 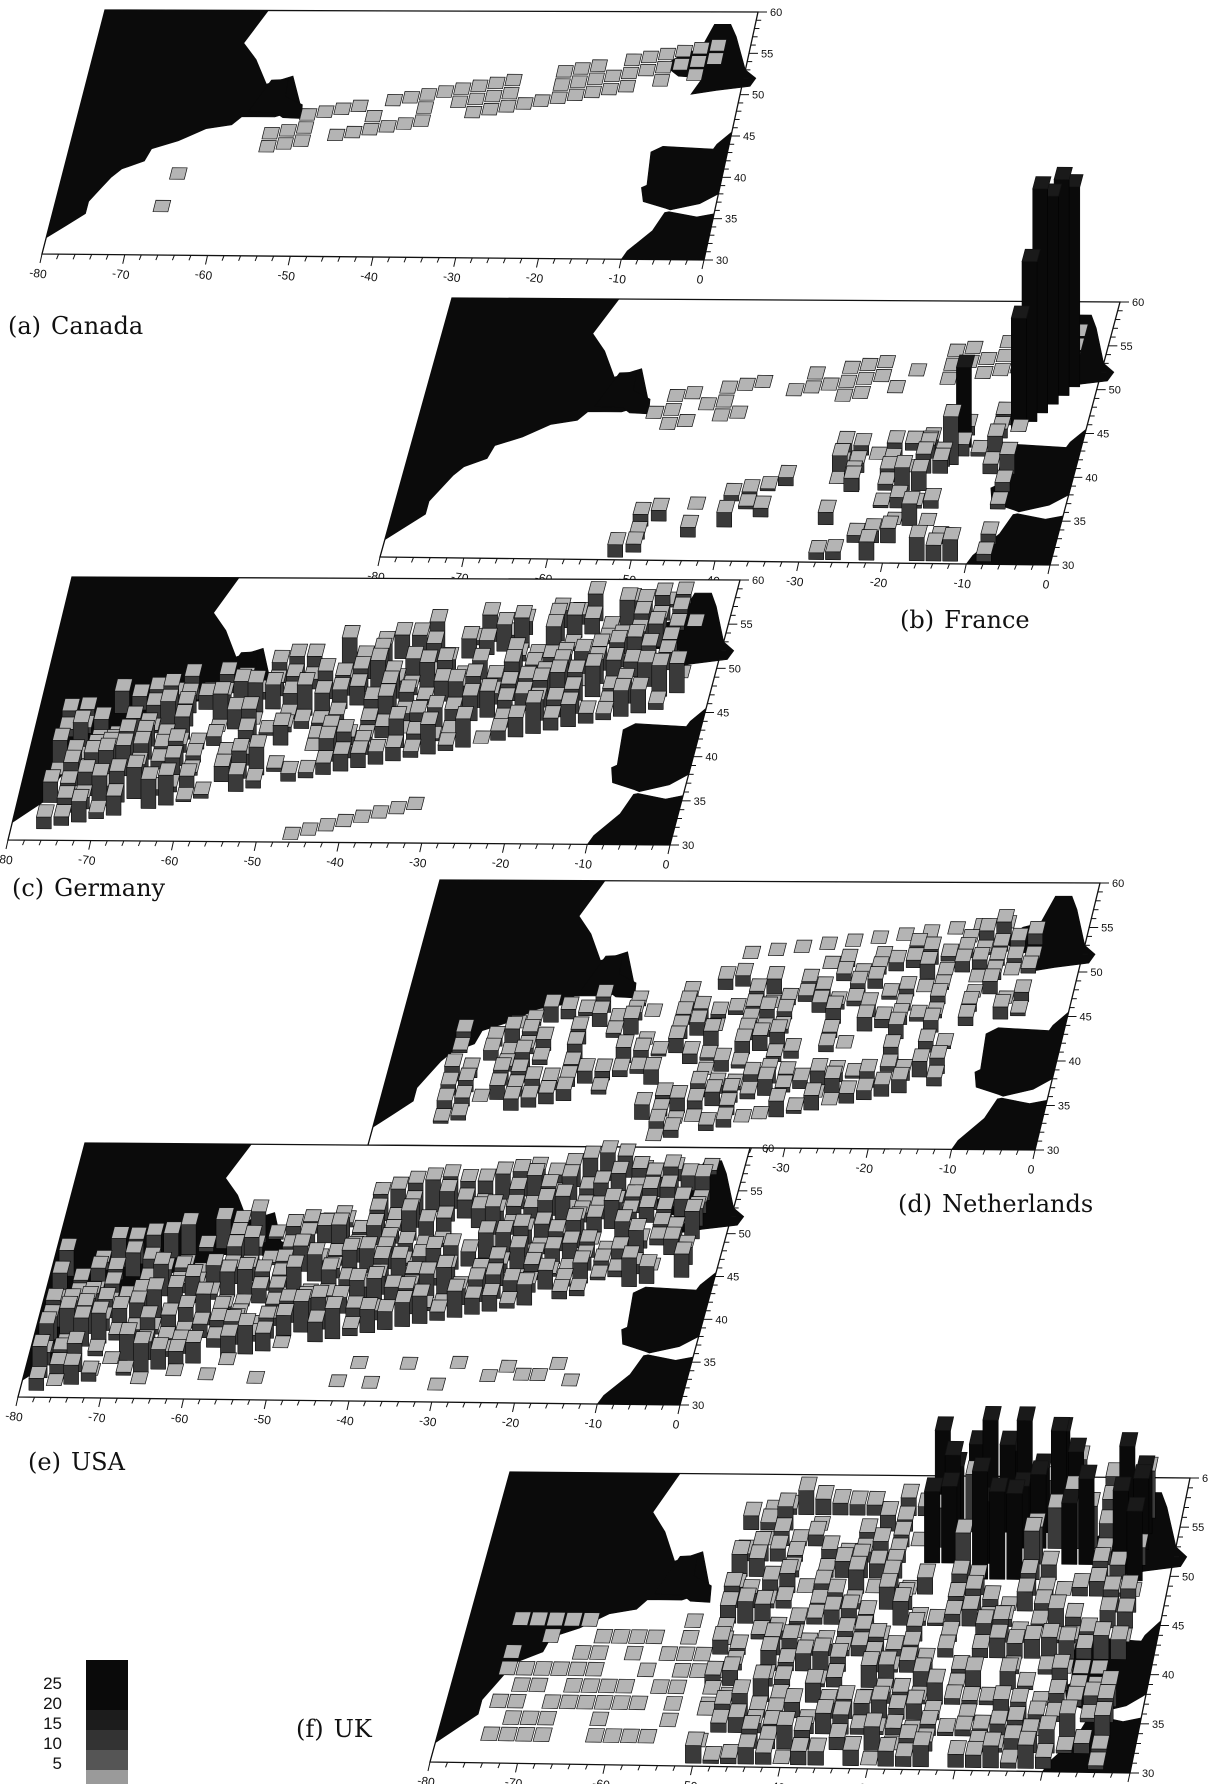 I want to click on y-tick-label: 60, so click(x=1138, y=303).